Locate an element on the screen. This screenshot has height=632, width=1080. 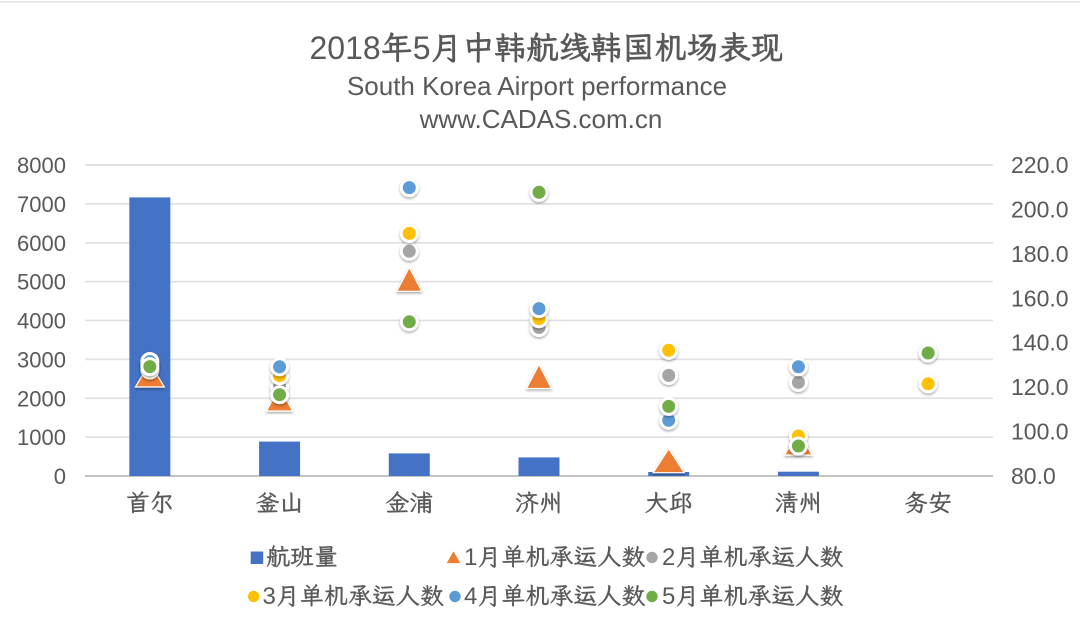
svg-text: 80.0 is located at coordinates (1033, 476).